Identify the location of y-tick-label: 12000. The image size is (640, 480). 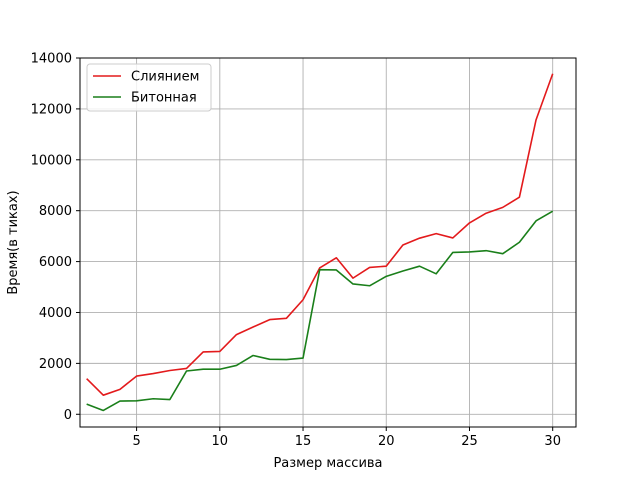
(51, 109).